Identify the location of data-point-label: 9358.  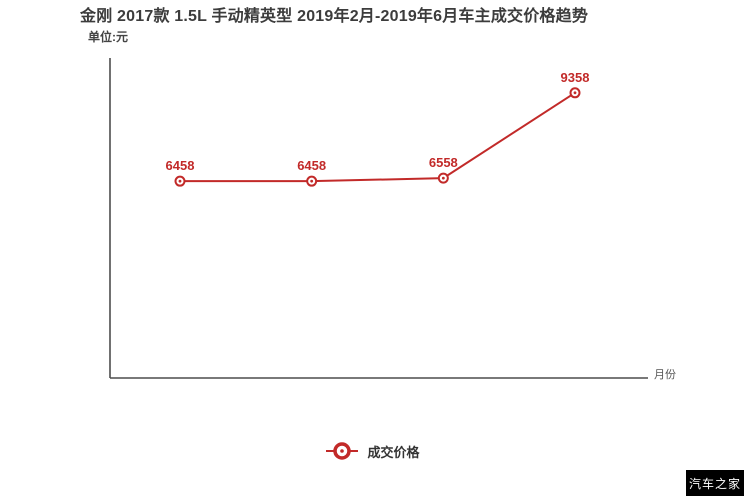
(575, 77).